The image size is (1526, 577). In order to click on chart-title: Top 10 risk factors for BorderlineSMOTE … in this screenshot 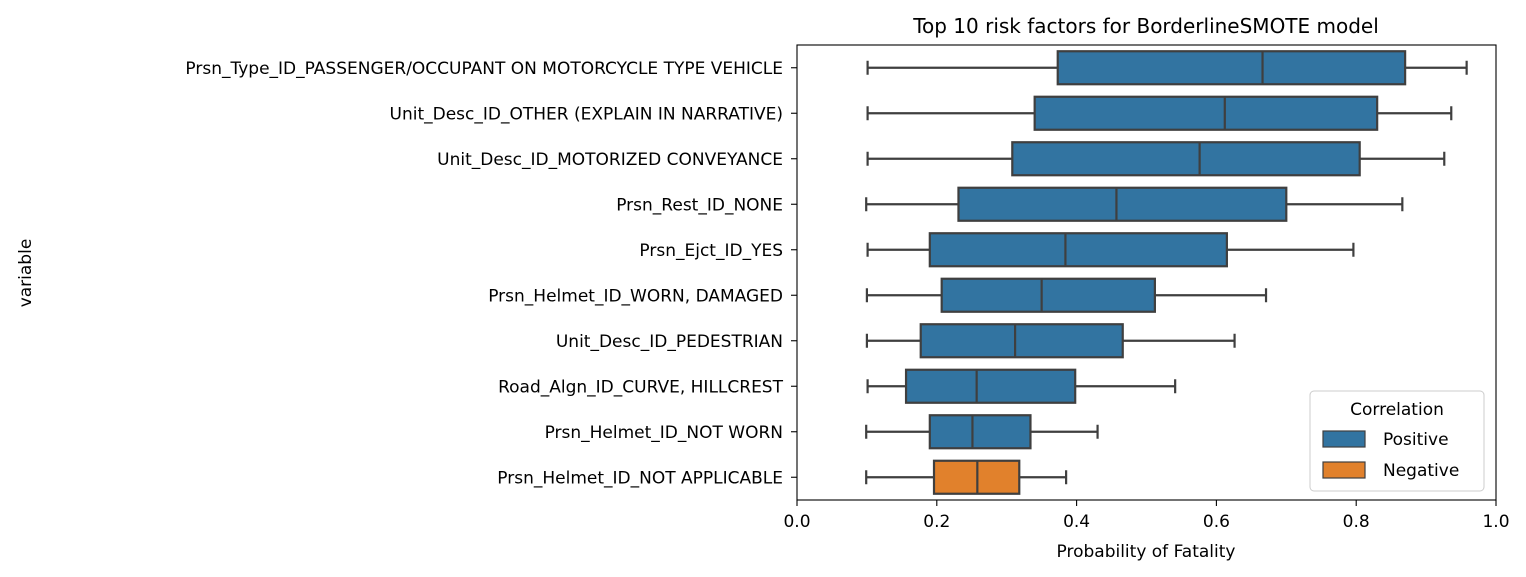, I will do `click(1145, 26)`.